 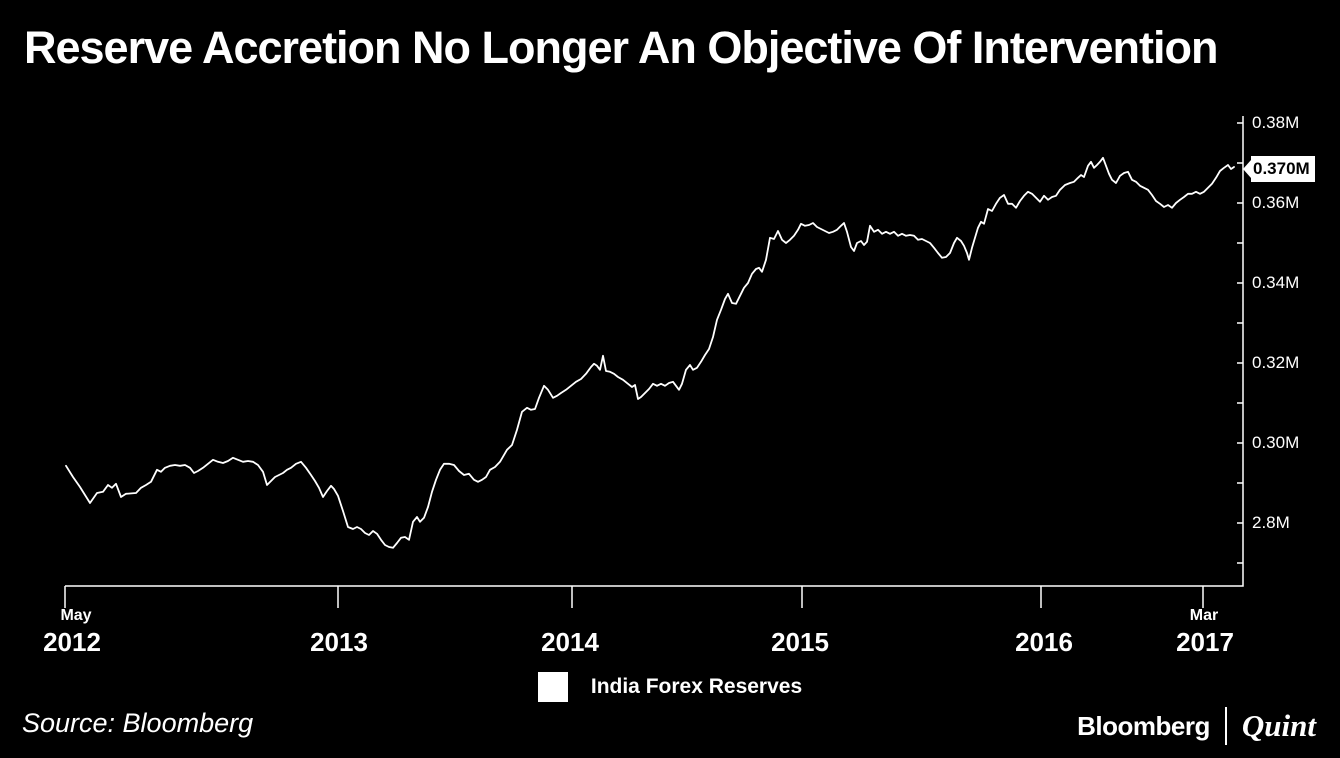 I want to click on x-axis-label-2012: 2012, so click(x=72, y=642).